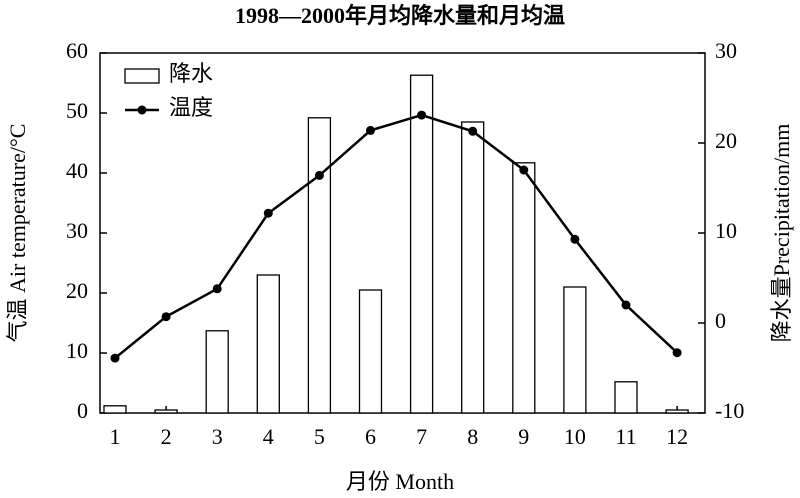  What do you see at coordinates (77, 350) in the screenshot?
I see `y-tick-label: 10` at bounding box center [77, 350].